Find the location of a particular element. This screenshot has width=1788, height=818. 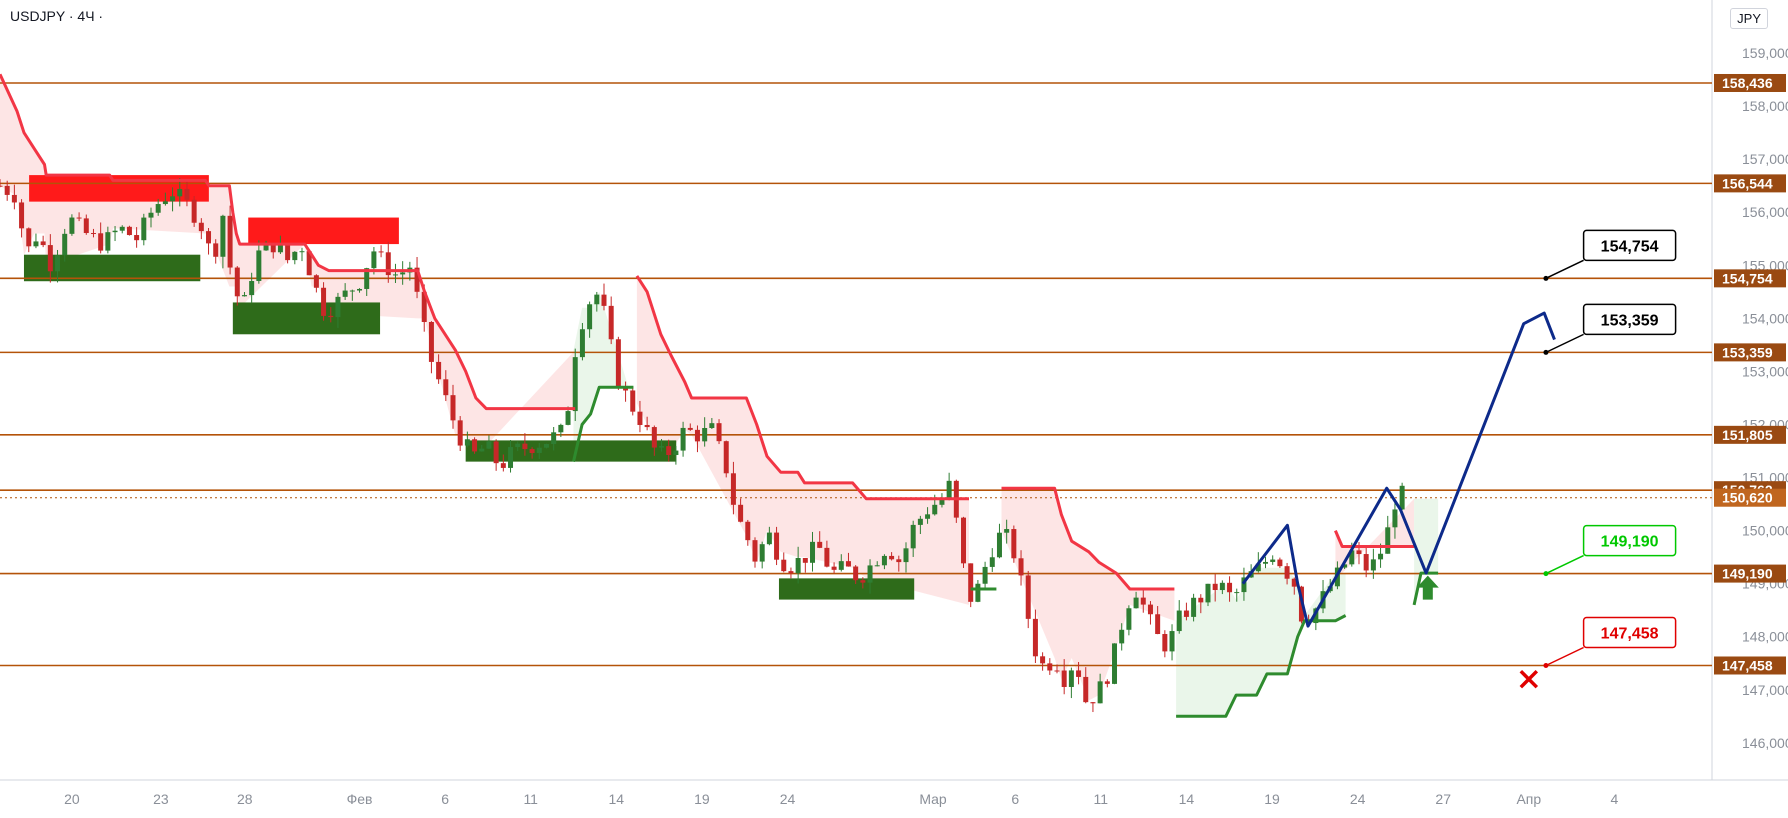

trailing-resistance-line is located at coordinates (1374, 539).